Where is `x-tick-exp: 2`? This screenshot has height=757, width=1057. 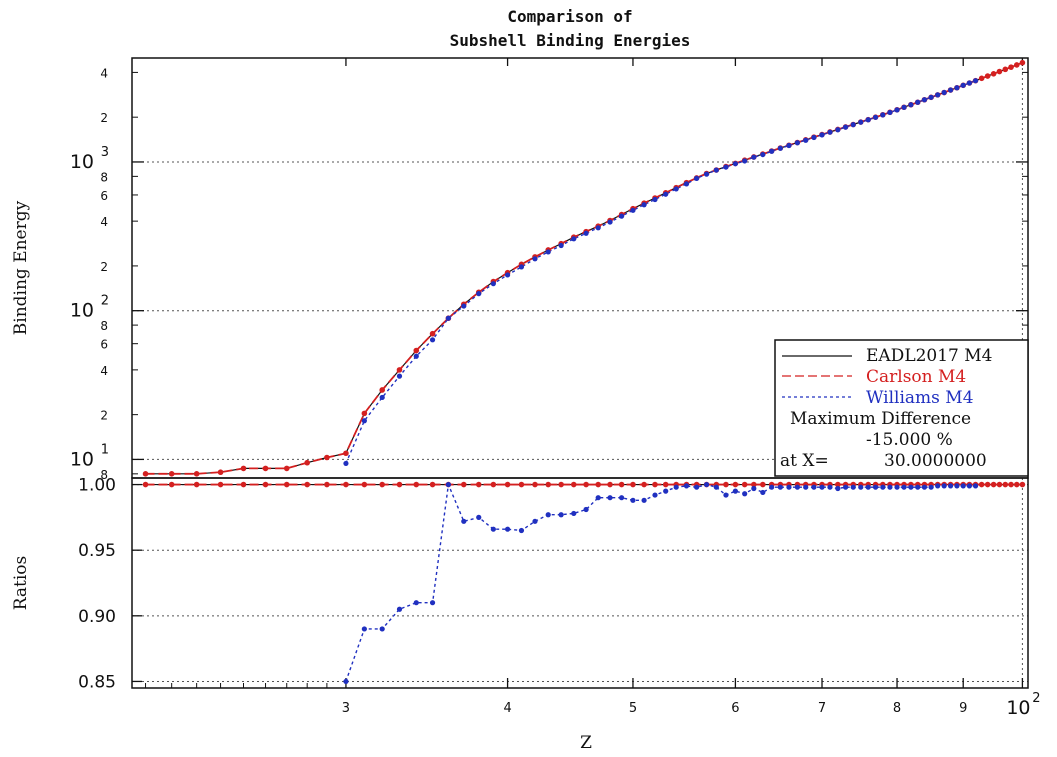 x-tick-exp: 2 is located at coordinates (1036, 698).